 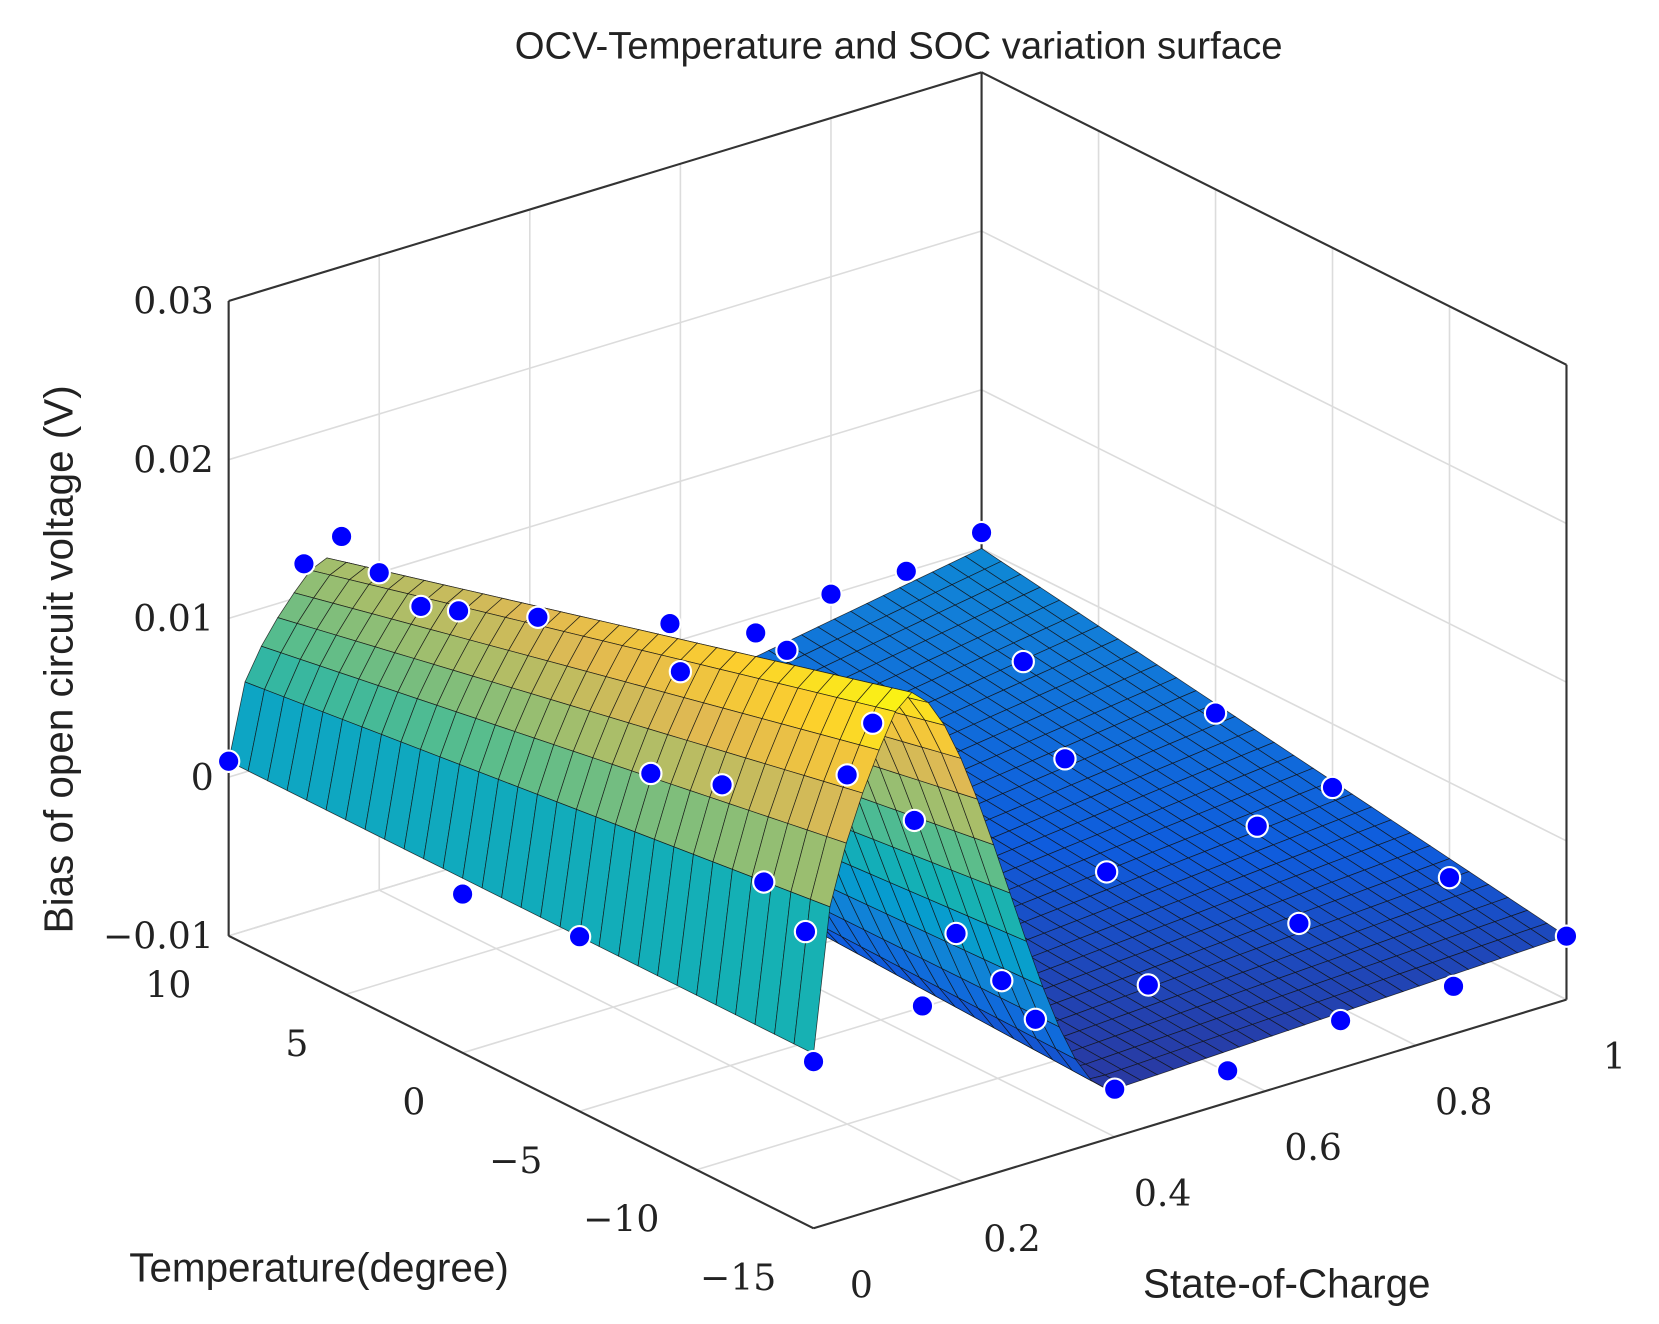 I want to click on y-axis-label: State-of-Charge, so click(x=1286, y=1283).